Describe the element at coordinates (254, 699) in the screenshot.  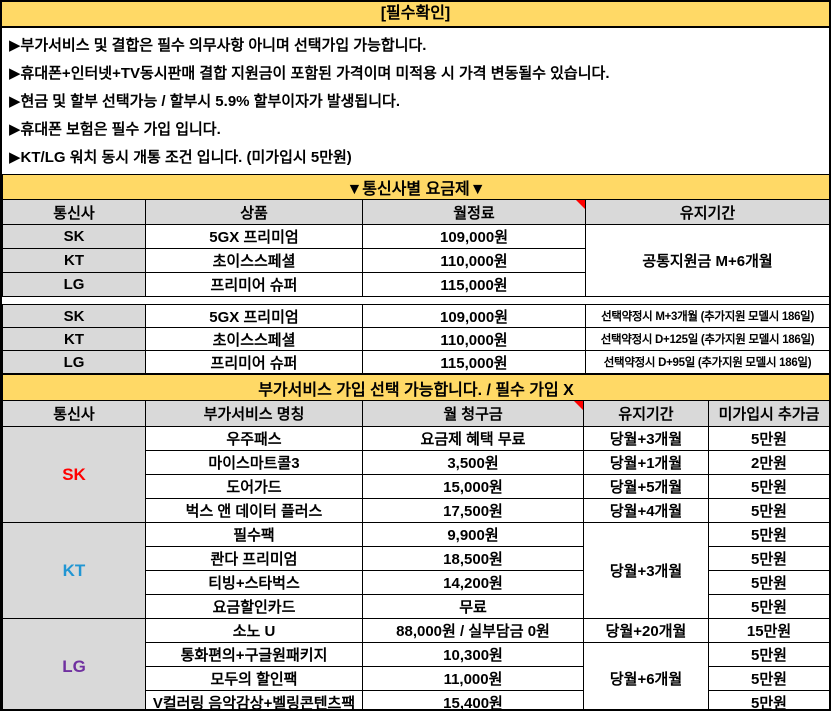
I see `addon-name-cell: V컬러링 음악감상+벨링콘텐츠팩` at that location.